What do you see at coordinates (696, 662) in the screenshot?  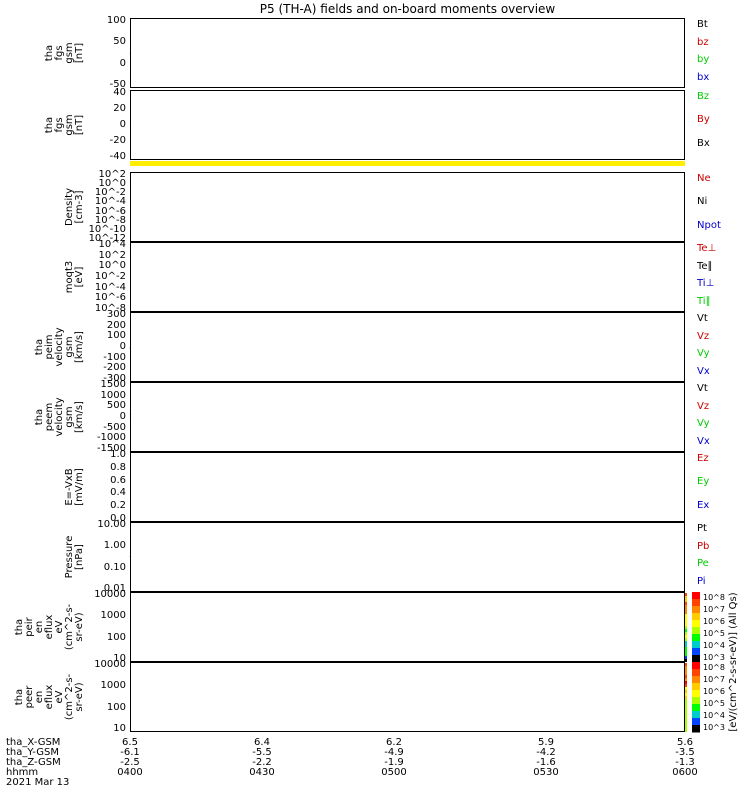 I see `colorbar` at bounding box center [696, 662].